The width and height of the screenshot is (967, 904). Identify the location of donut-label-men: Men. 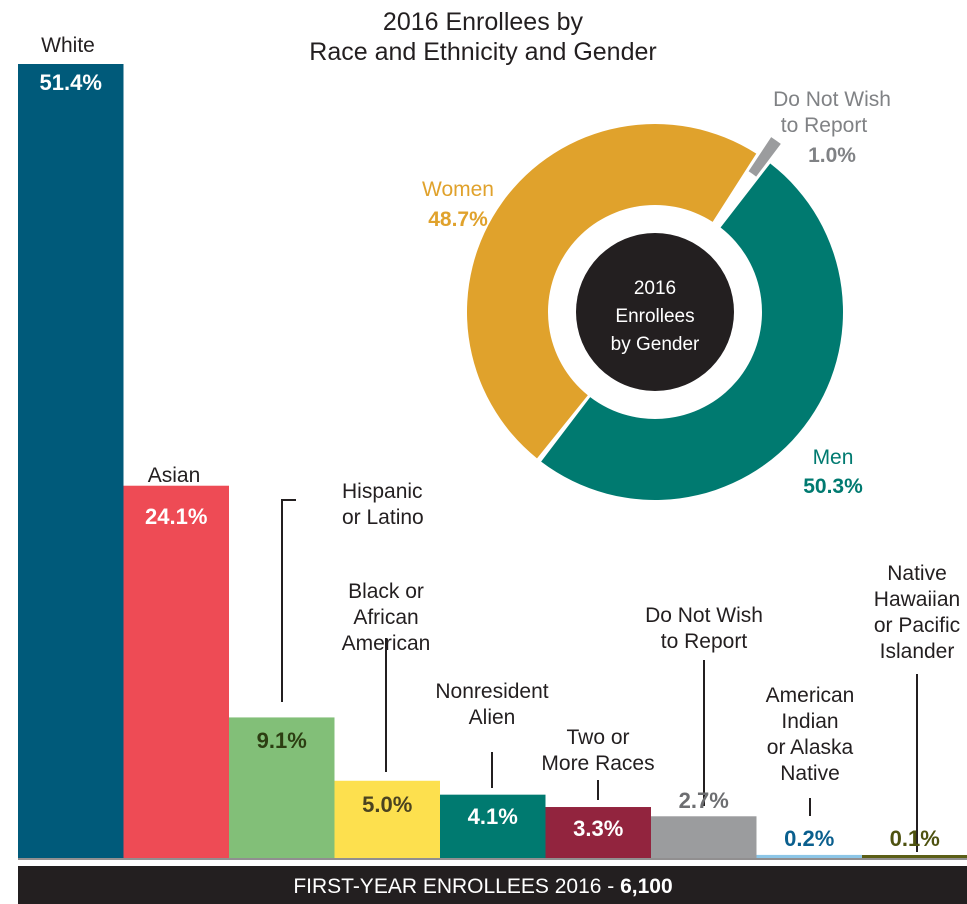
(833, 457).